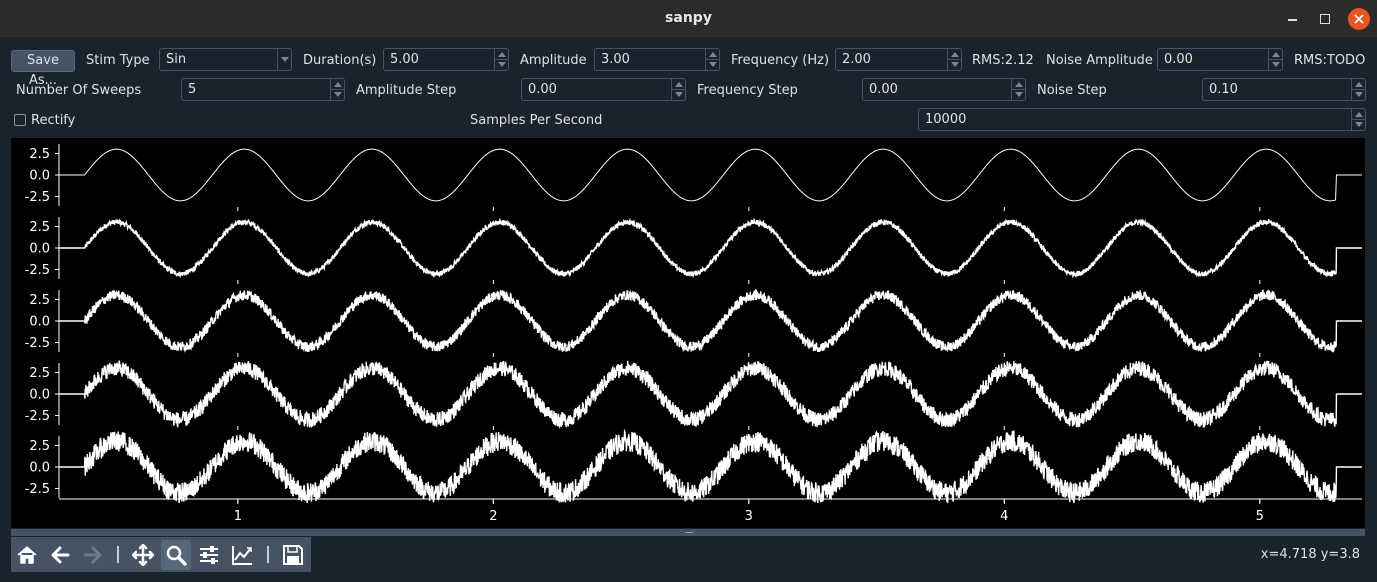 The width and height of the screenshot is (1377, 582). I want to click on frequency-step-spinbox: 0.00, so click(944, 89).